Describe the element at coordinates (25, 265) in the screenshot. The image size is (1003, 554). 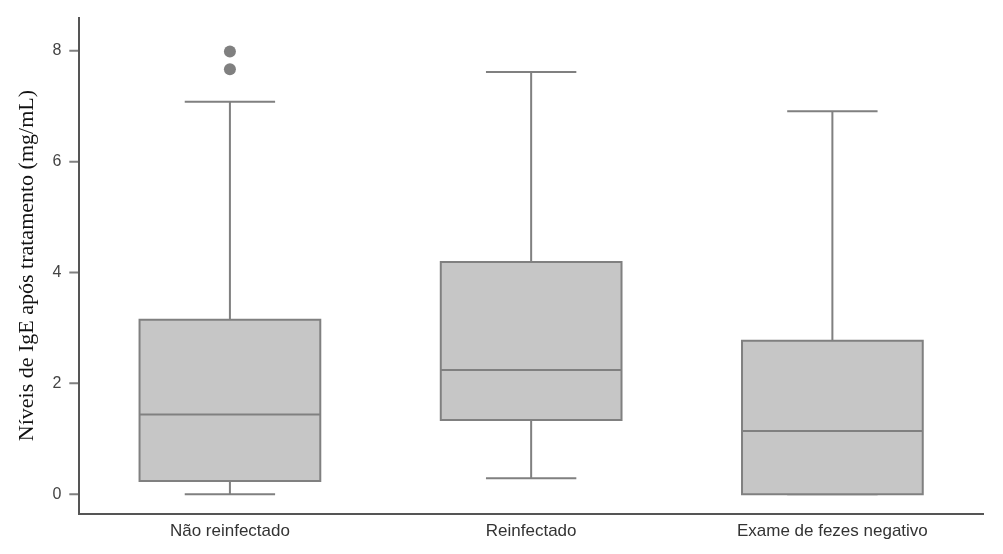
I see `y-axis-title: Níveis de IgE após tratamento (mg/mL)` at that location.